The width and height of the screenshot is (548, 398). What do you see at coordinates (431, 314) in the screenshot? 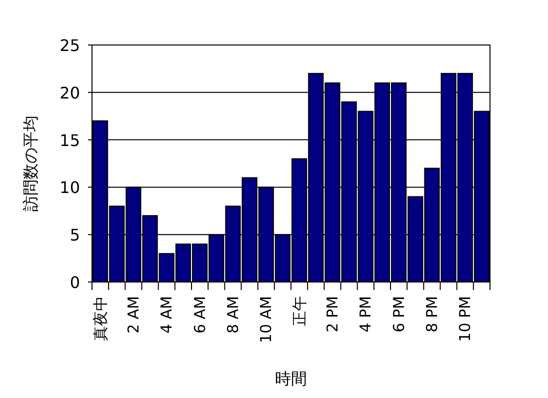
I see `x-tick-label: 8 PM` at bounding box center [431, 314].